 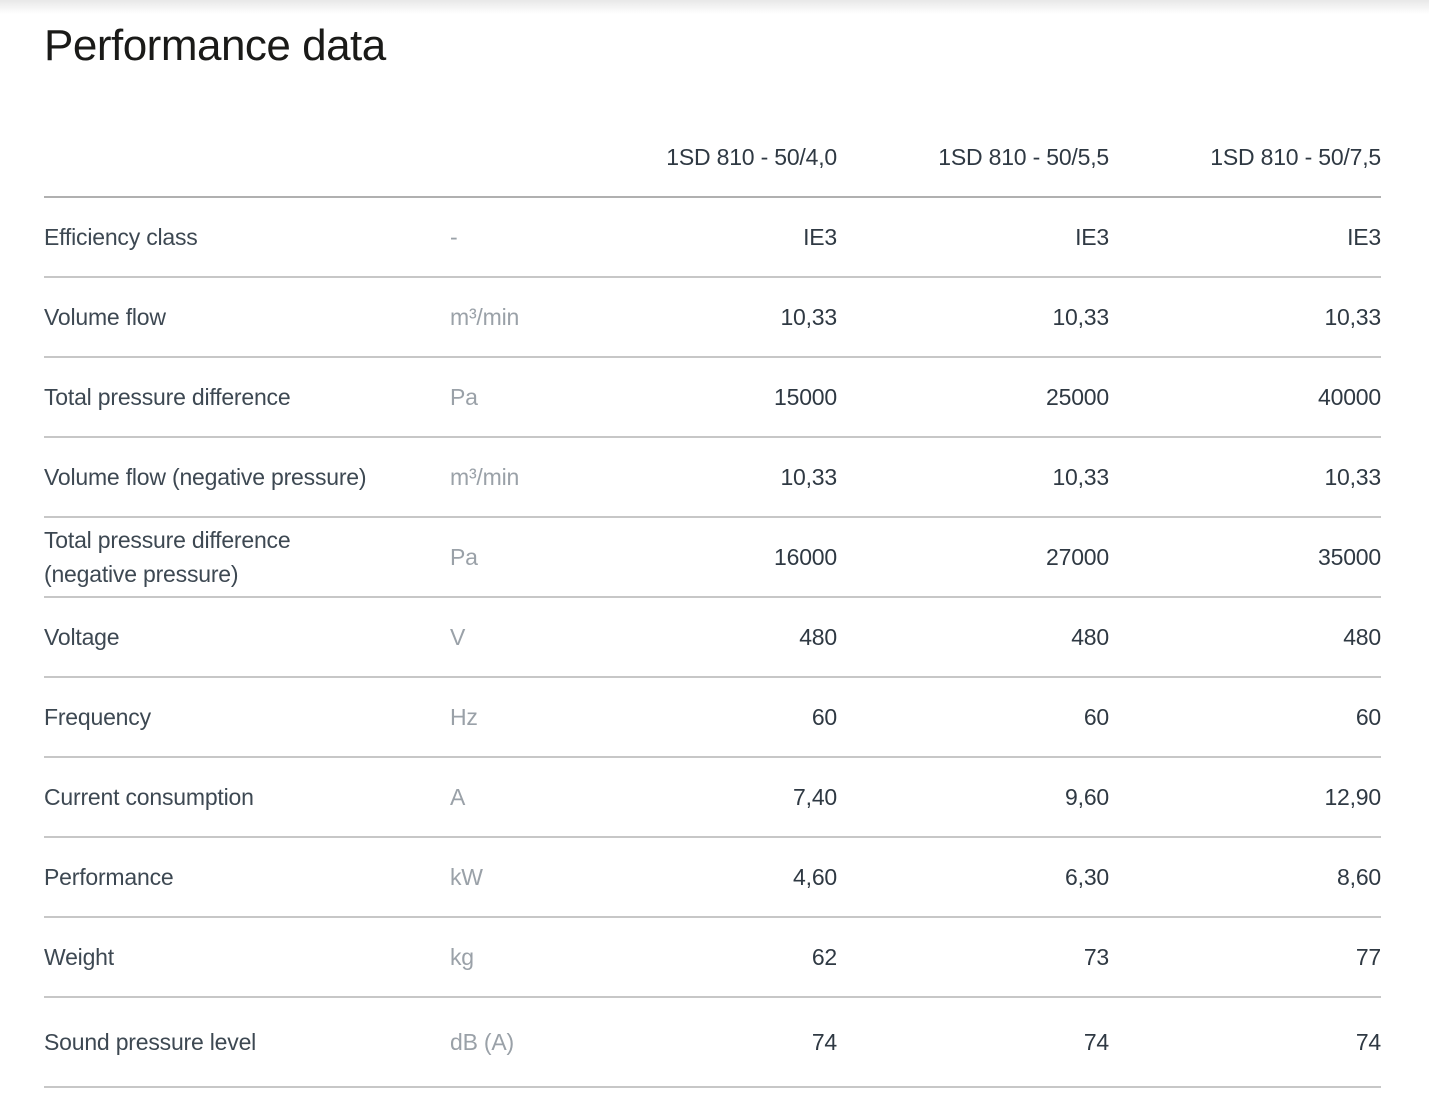 I want to click on row-value: 15000, so click(x=701, y=397).